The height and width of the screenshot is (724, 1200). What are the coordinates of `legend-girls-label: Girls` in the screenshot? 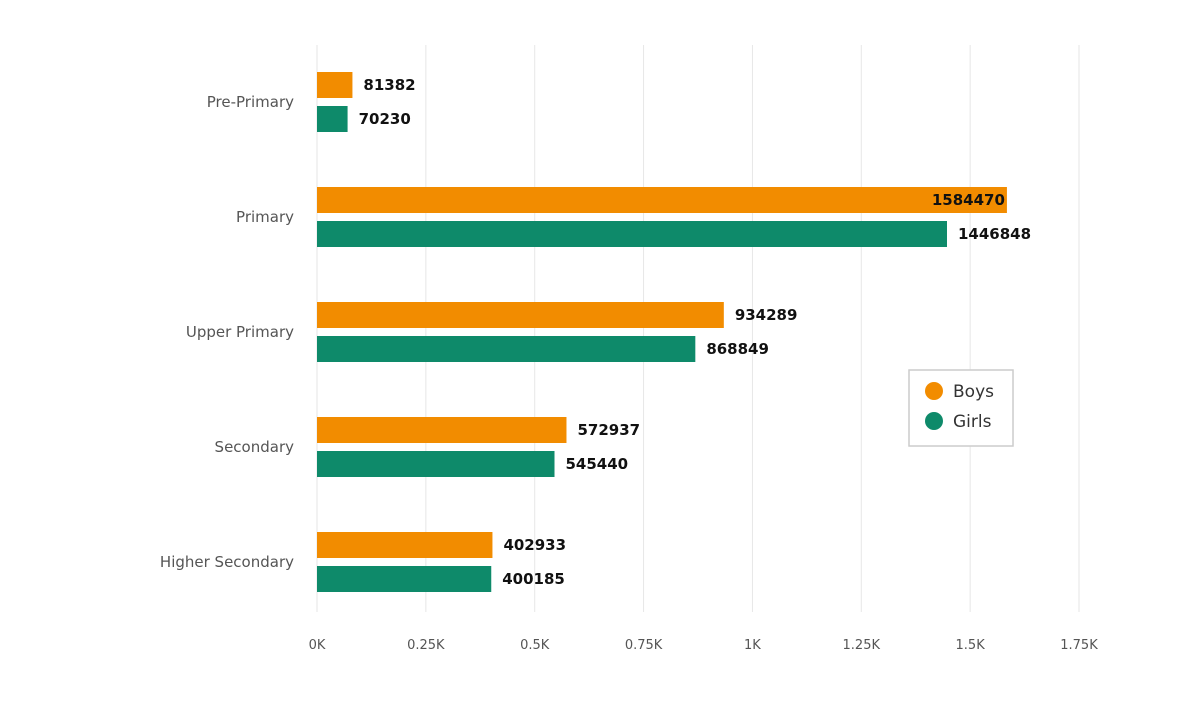 It's located at (972, 422).